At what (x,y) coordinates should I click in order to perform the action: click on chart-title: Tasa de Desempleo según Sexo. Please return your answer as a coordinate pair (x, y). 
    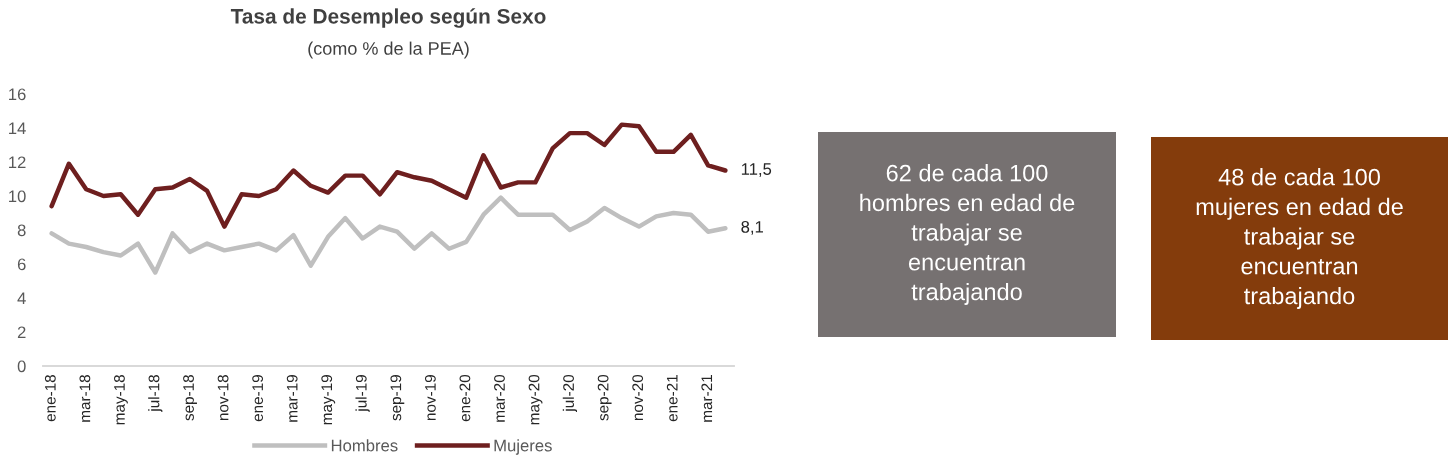
    Looking at the image, I should click on (388, 18).